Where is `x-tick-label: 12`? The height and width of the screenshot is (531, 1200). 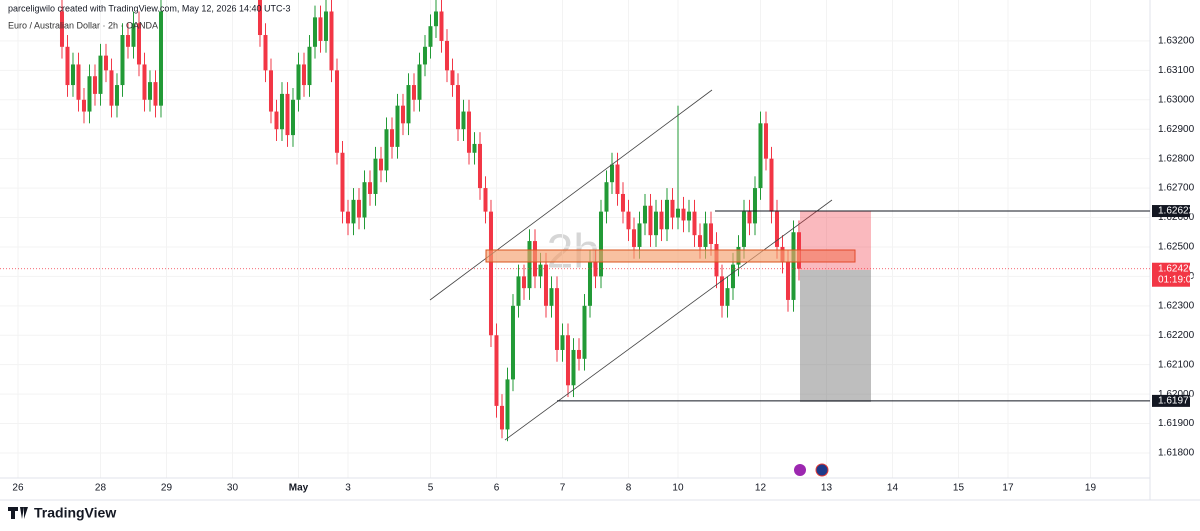
x-tick-label: 12 is located at coordinates (761, 488).